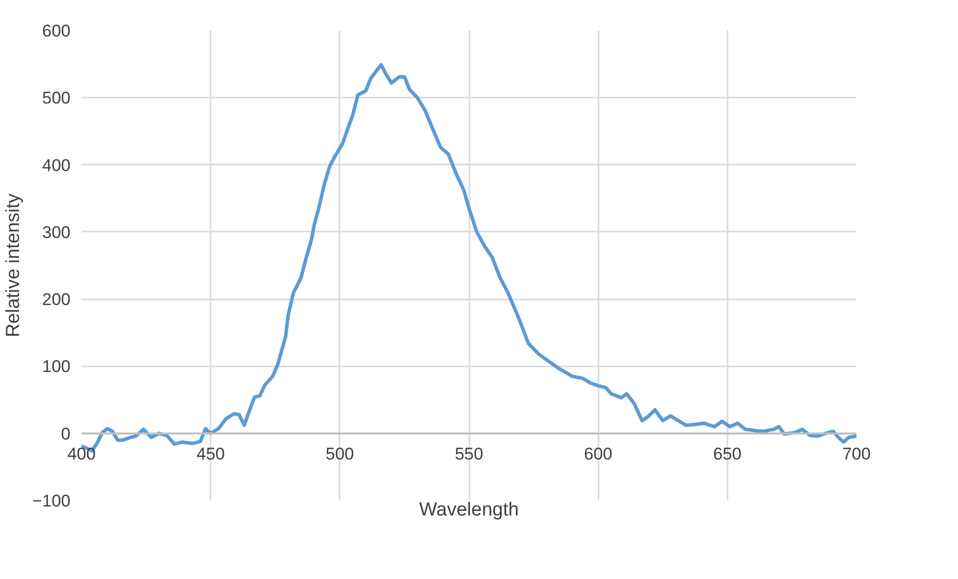  I want to click on y-tick-label: 100, so click(56, 366).